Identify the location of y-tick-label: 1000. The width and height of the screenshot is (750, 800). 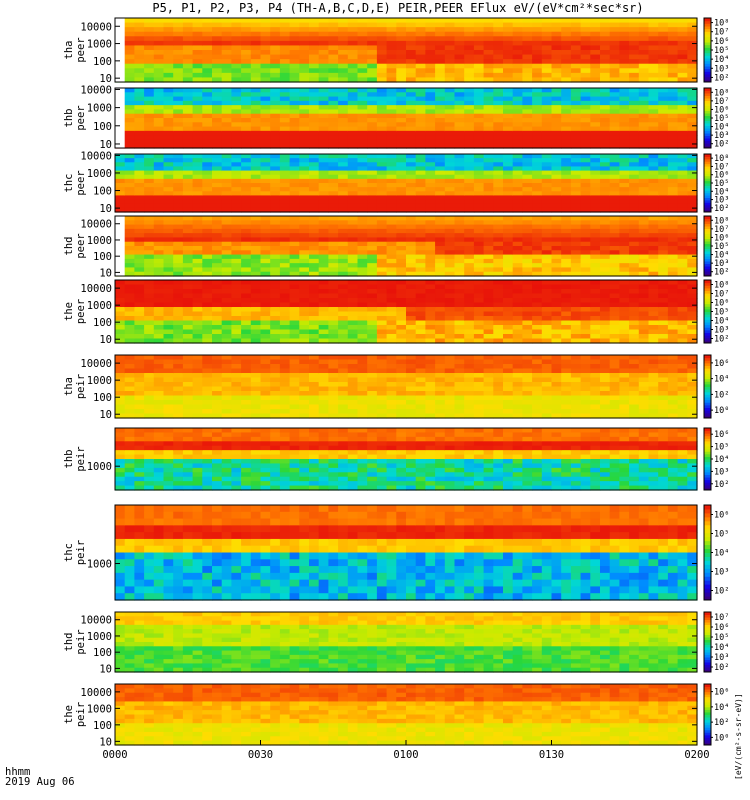
(99, 174).